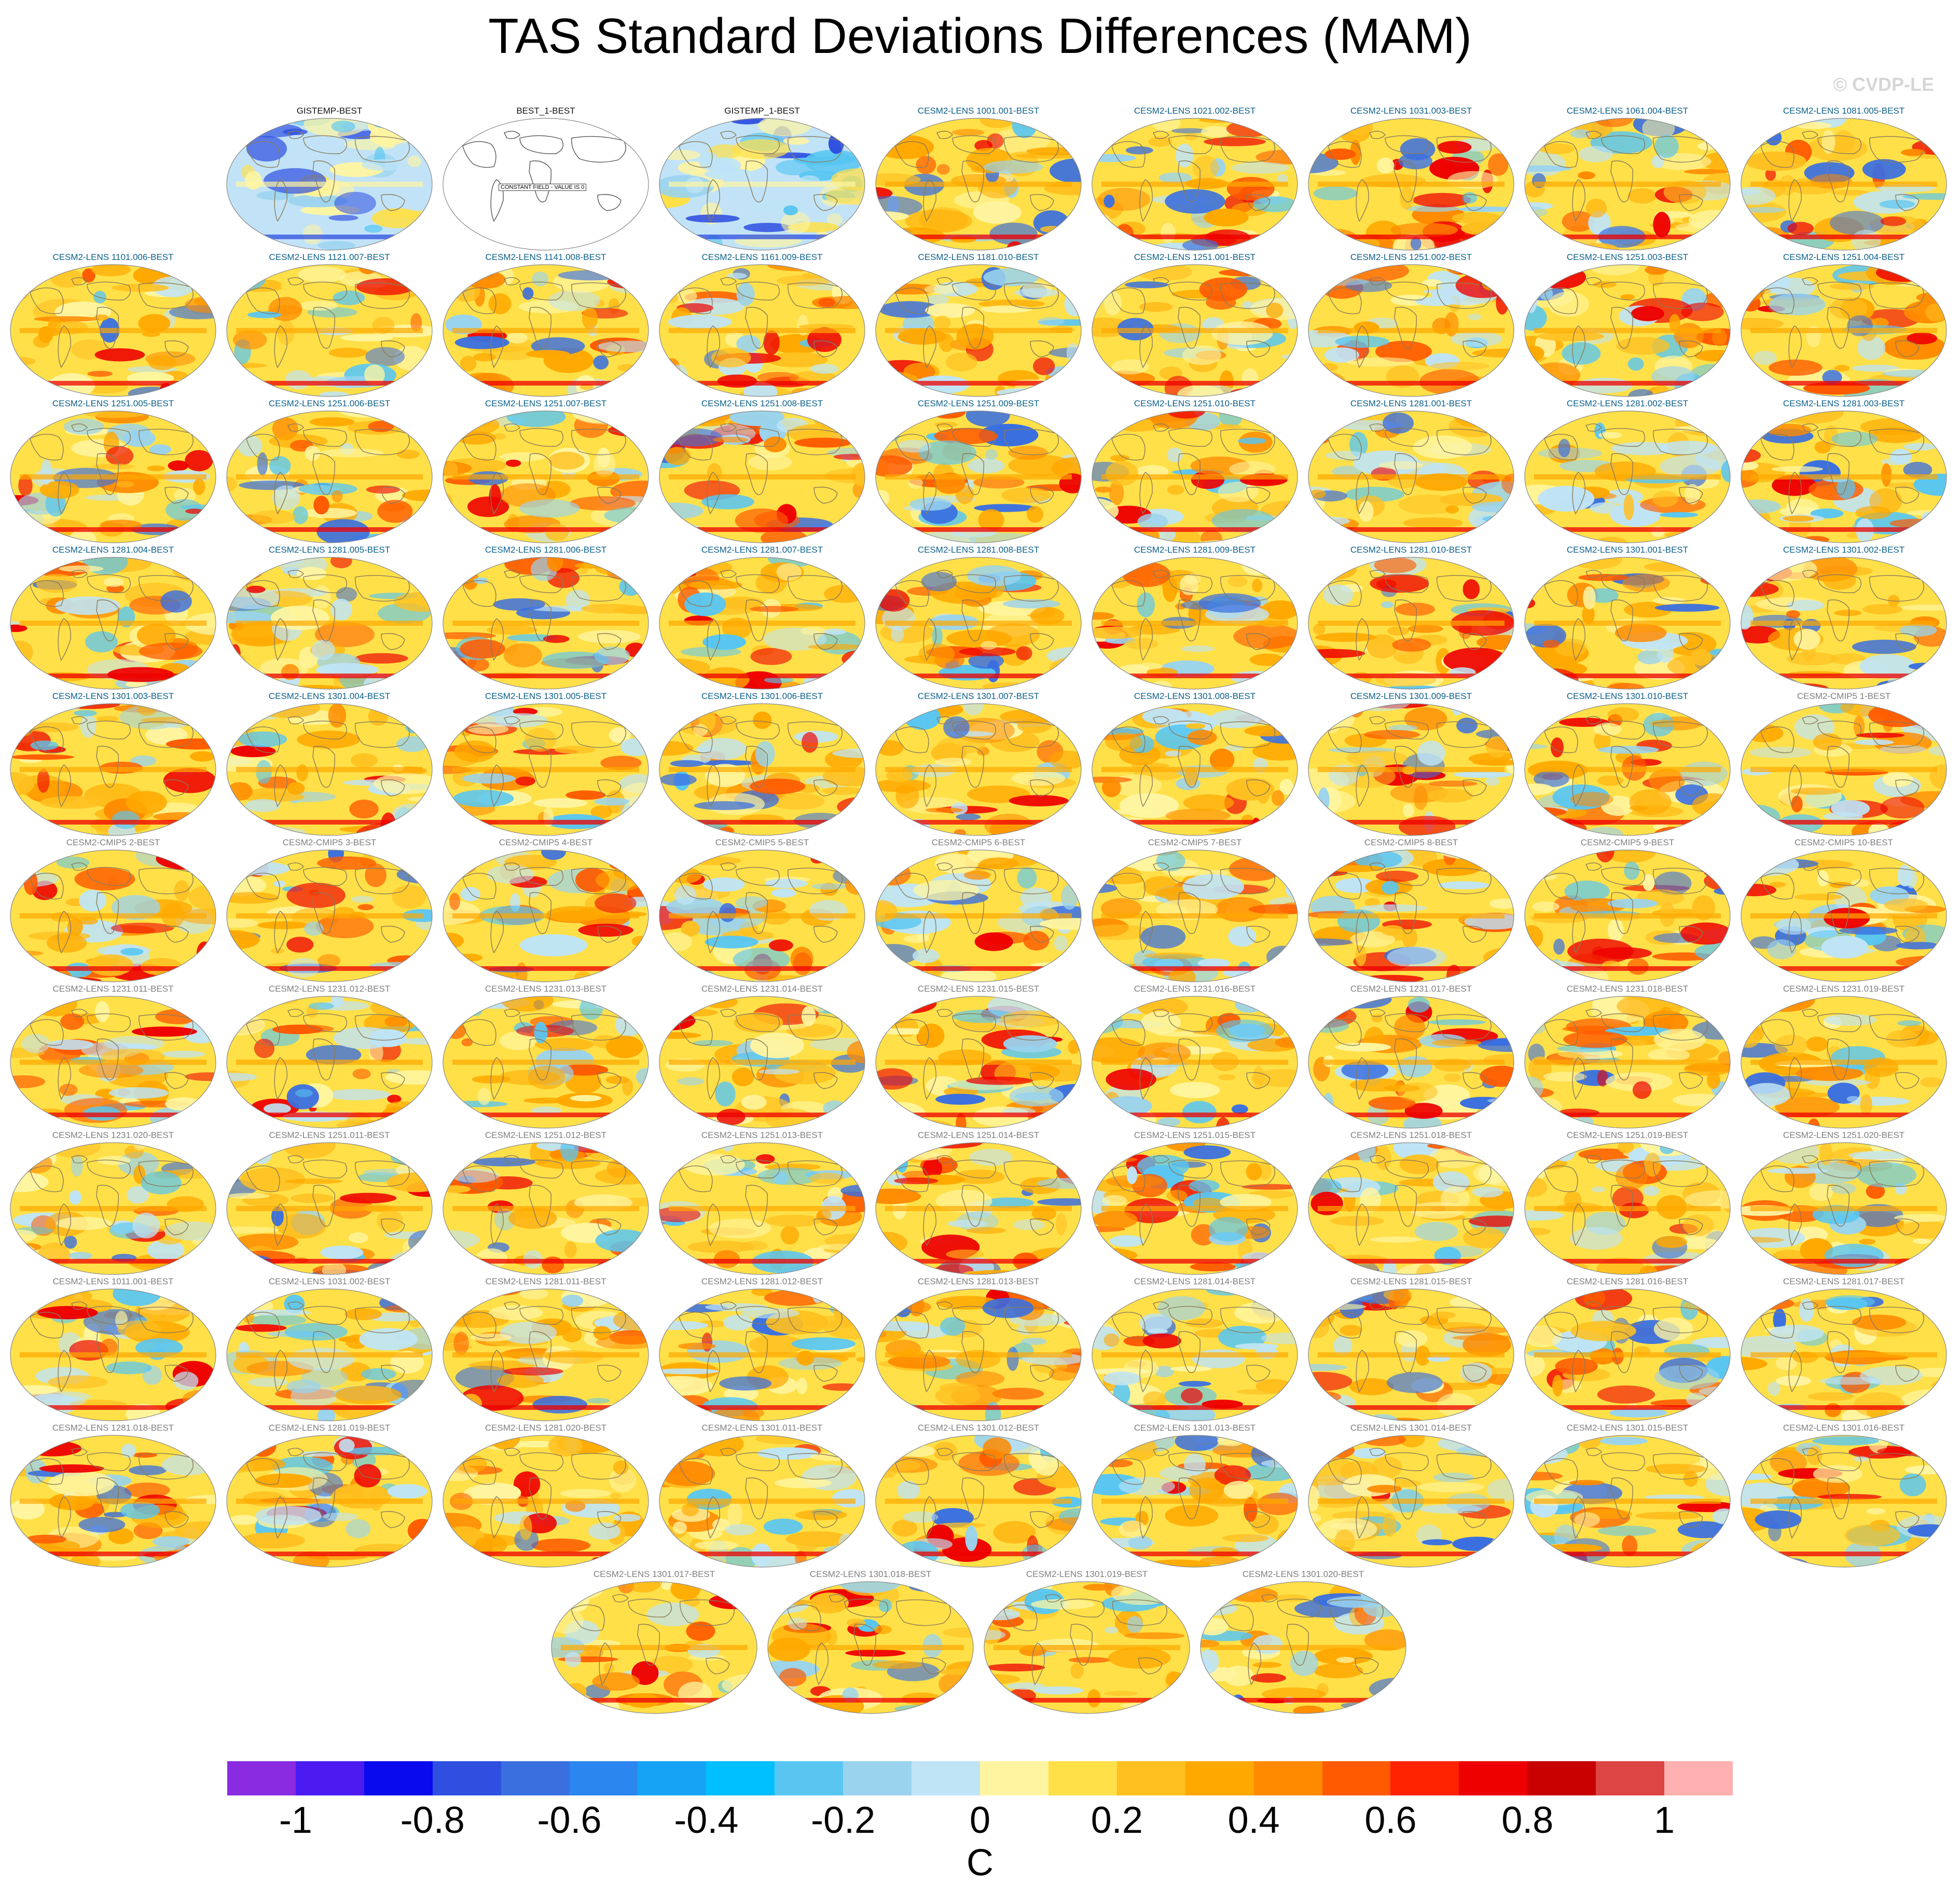 The image size is (1960, 1893). Describe the element at coordinates (329, 1135) in the screenshot. I see `panel-title: CESM2-LENS 1251.011-BEST` at that location.